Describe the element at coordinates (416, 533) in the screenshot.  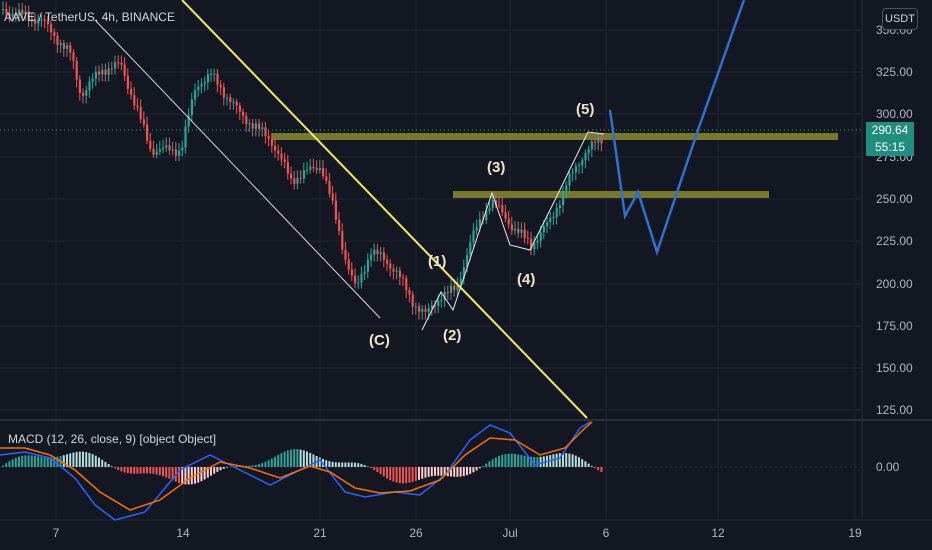
I see `time-tick: 26` at that location.